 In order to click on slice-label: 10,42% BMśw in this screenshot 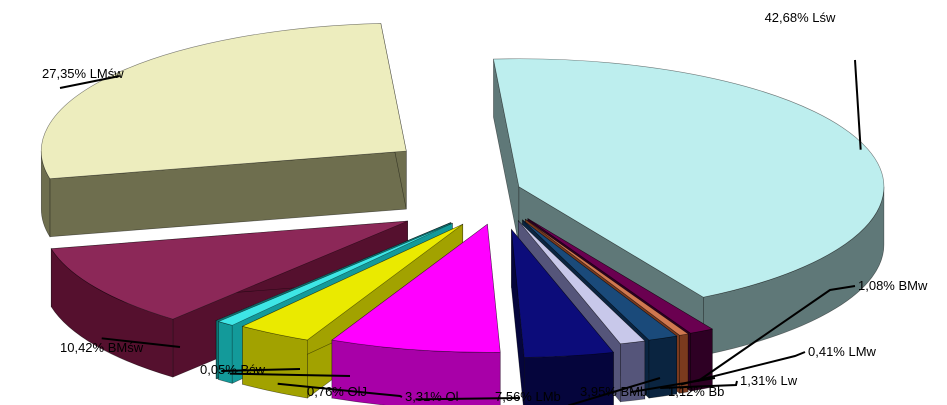, I will do `click(102, 347)`.